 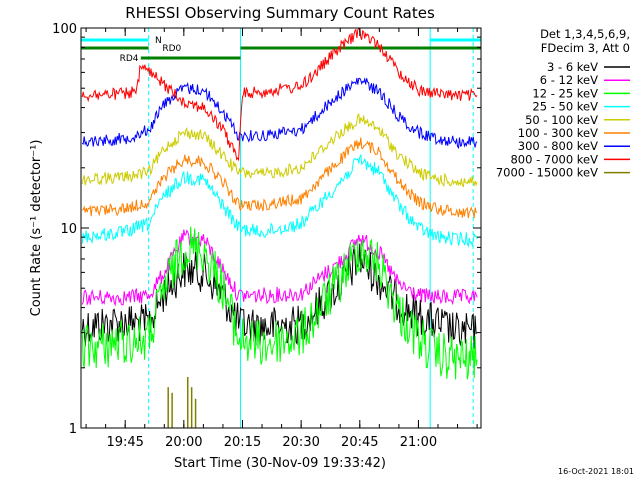 What do you see at coordinates (280, 463) in the screenshot?
I see `x-axis-label: Start Time (30-Nov-09 19:33:42)` at bounding box center [280, 463].